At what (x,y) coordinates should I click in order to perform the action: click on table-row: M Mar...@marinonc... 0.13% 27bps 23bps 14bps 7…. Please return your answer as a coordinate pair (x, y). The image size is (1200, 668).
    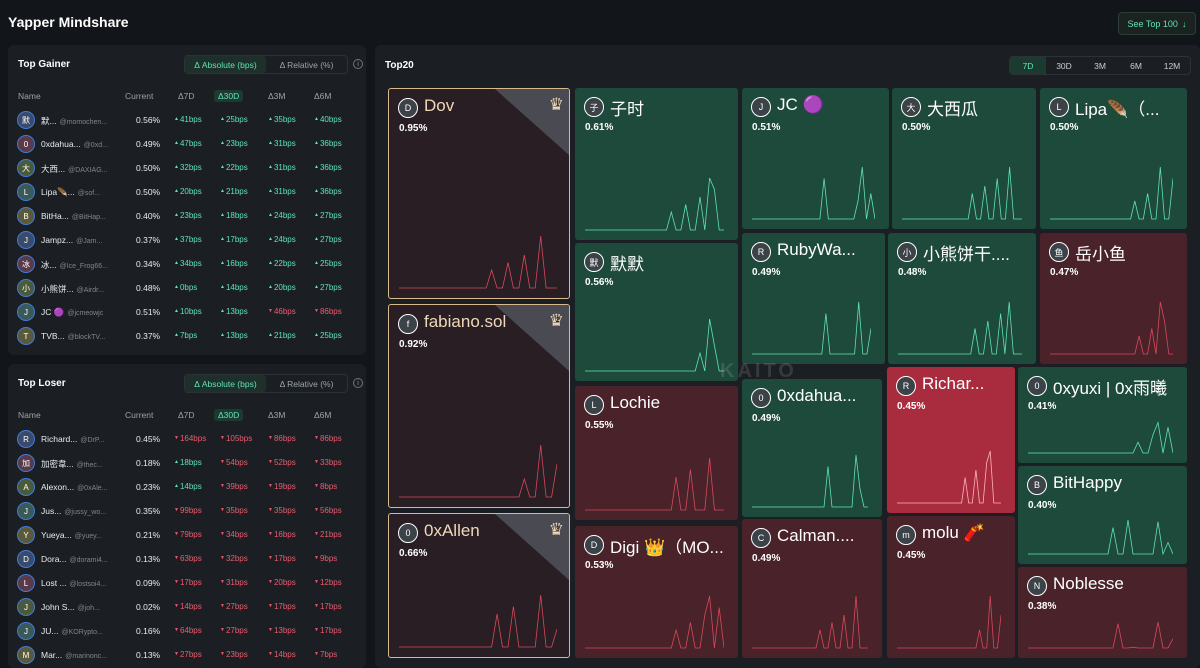
    Looking at the image, I should click on (187, 655).